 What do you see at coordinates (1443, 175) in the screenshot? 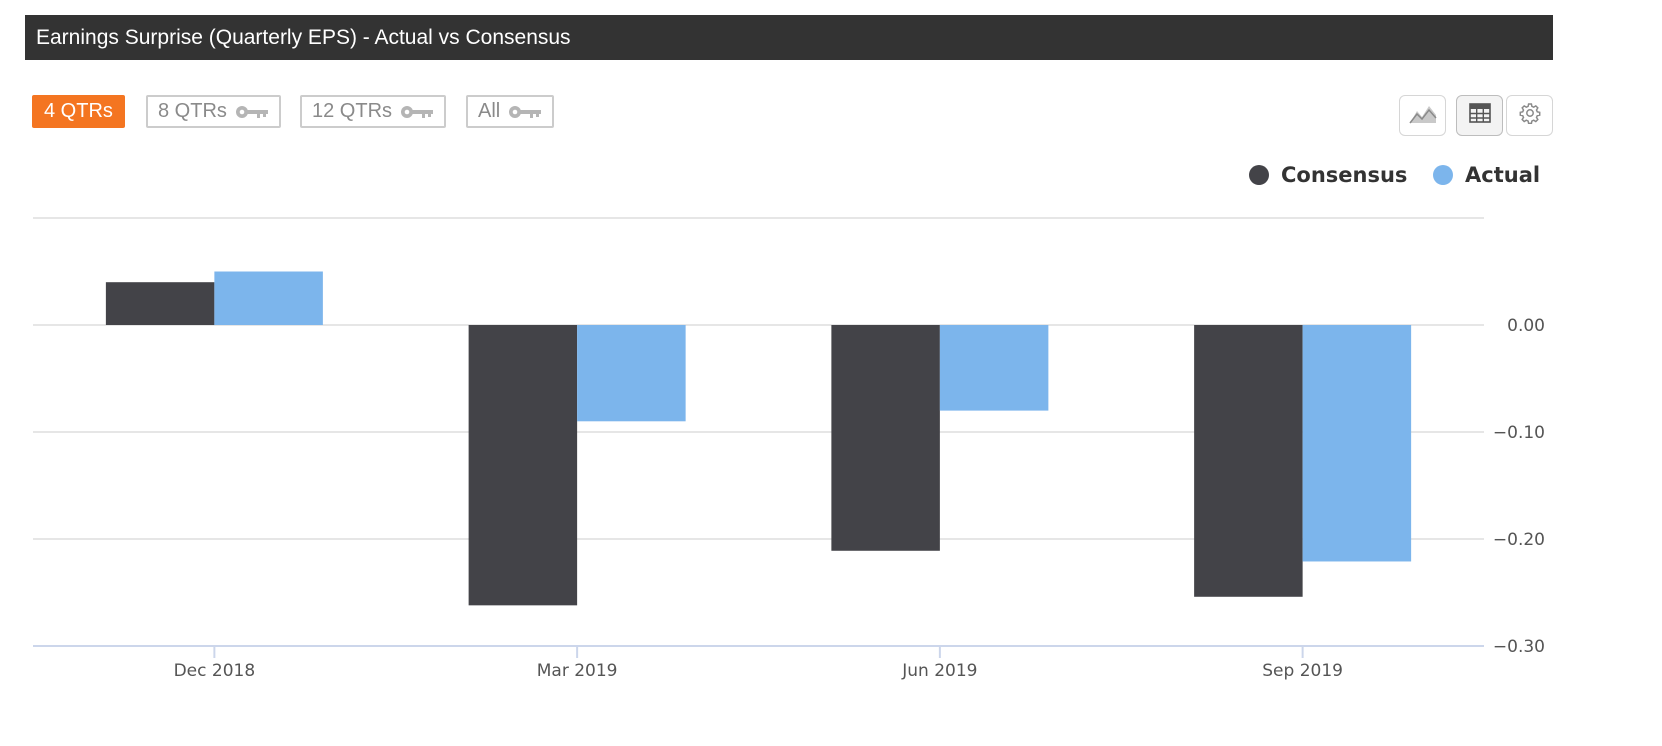
I see `legend-marker-actual` at bounding box center [1443, 175].